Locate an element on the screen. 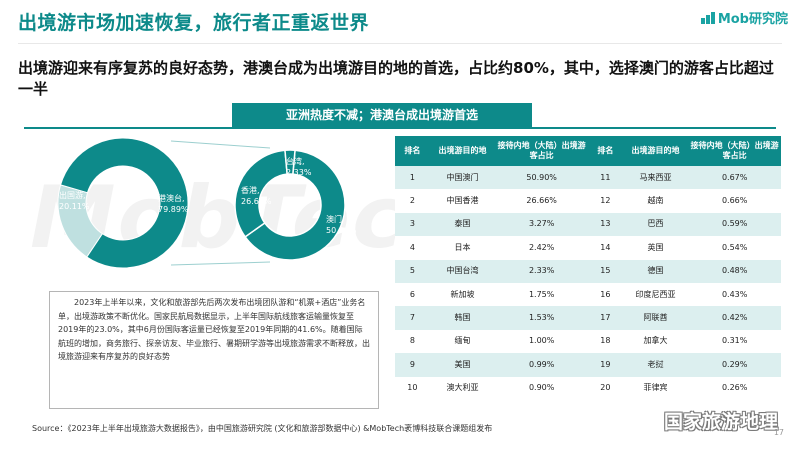 The height and width of the screenshot is (450, 800). share-cell: 1.00% is located at coordinates (541, 341).